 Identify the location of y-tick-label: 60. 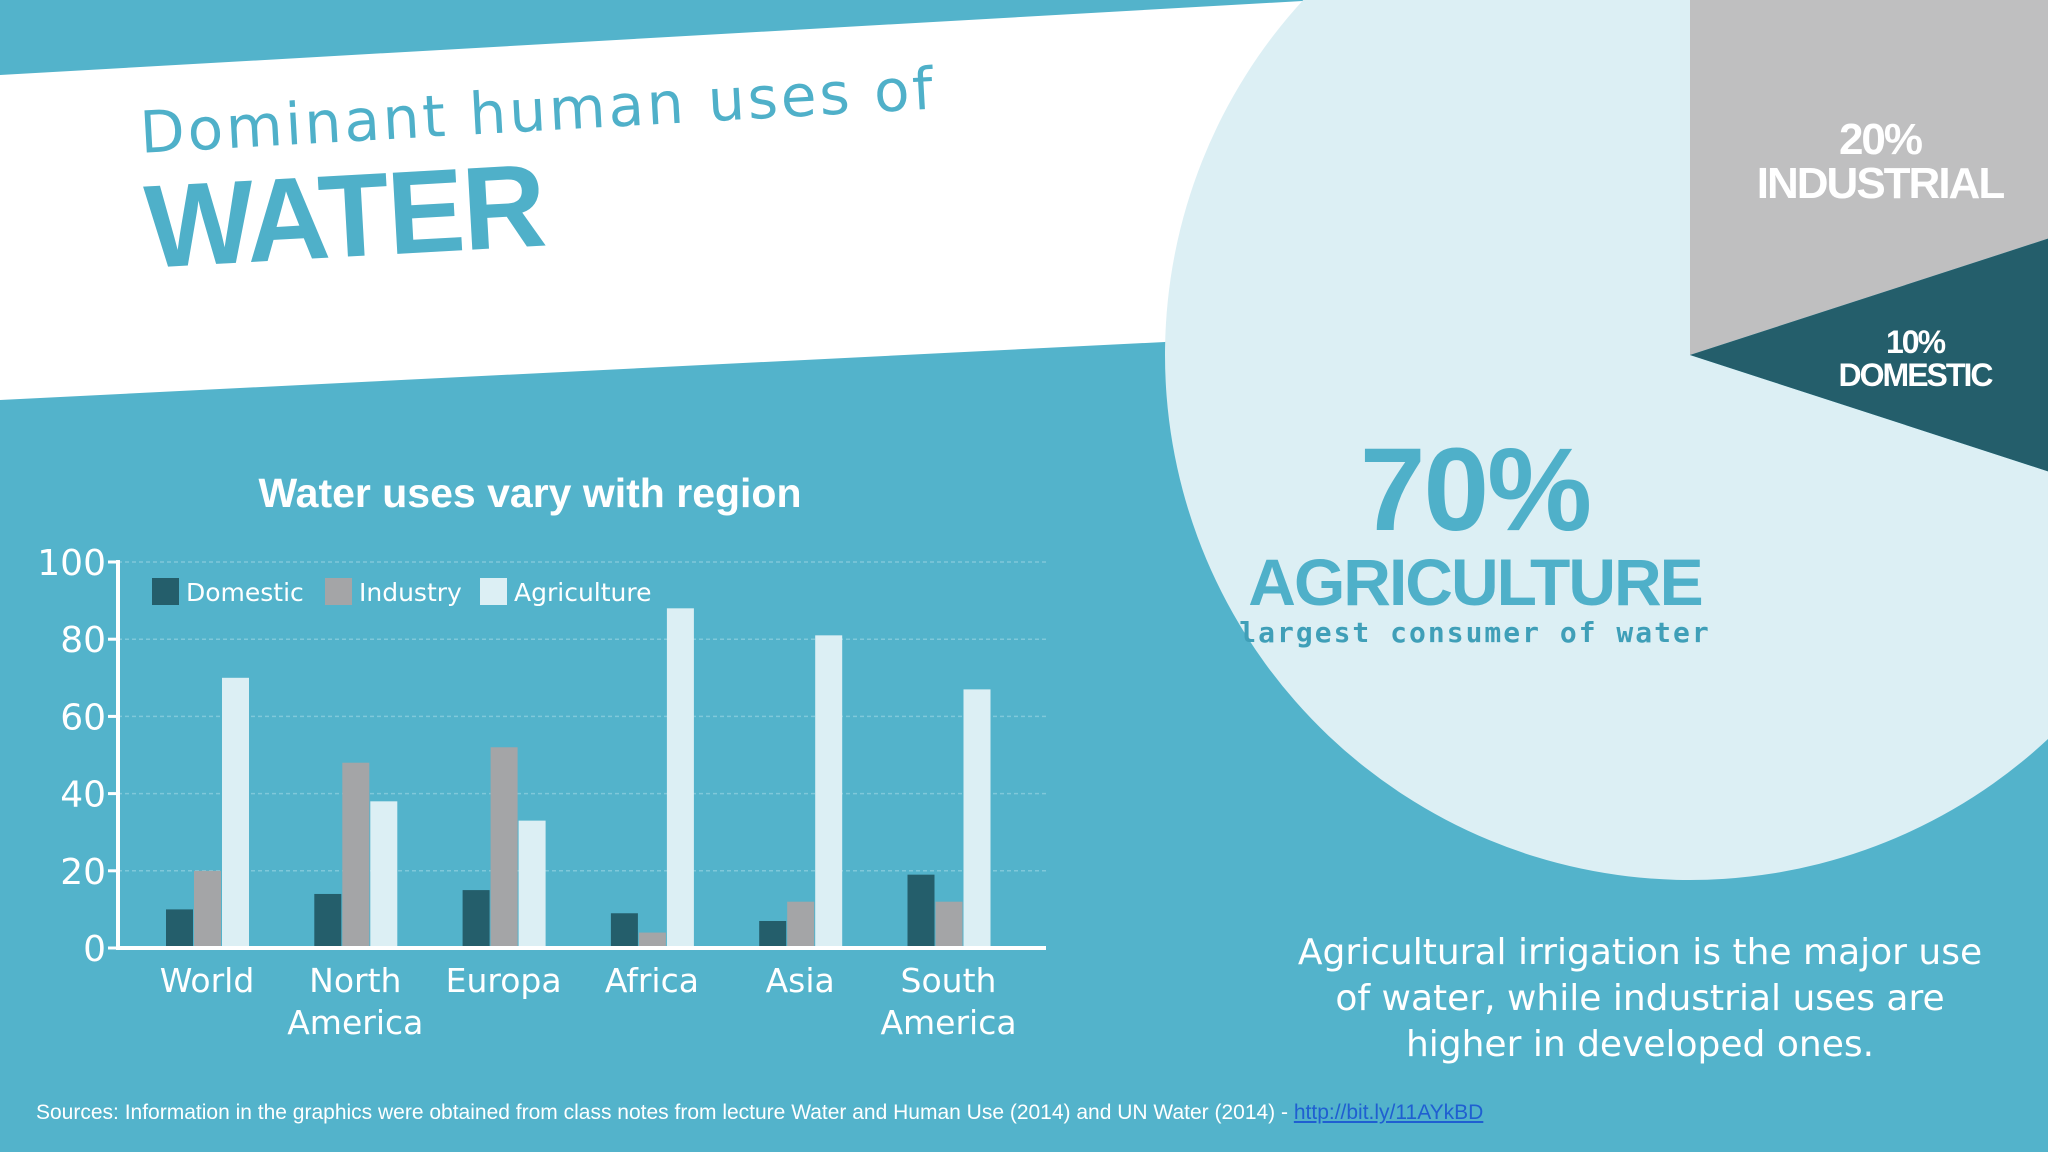
(83, 717).